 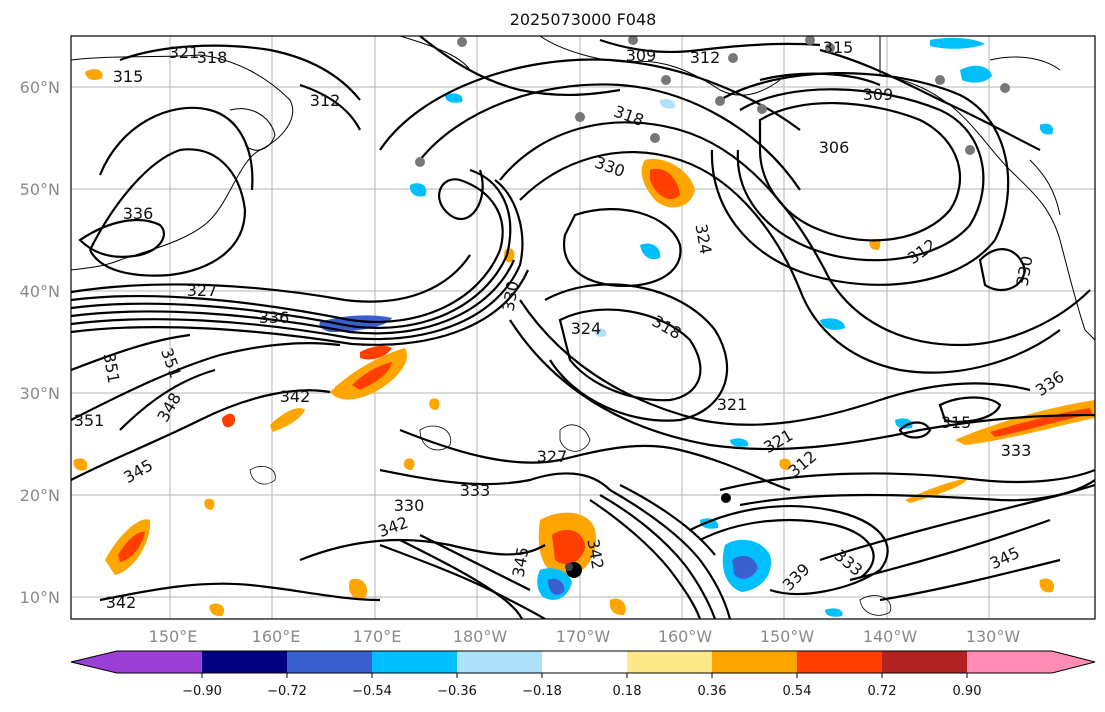 I want to click on colorbar-extend-high, so click(x=1073, y=662).